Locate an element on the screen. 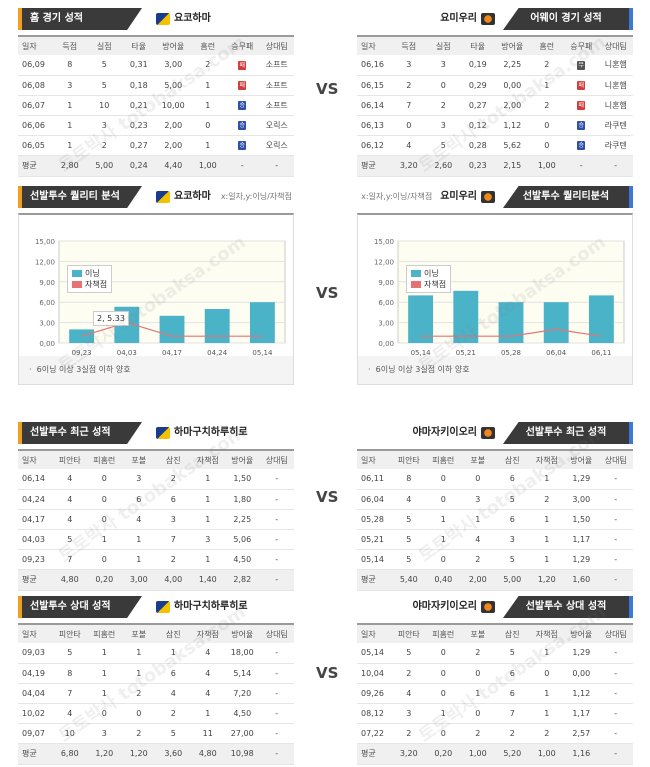  column-header: 일자 is located at coordinates (374, 459).